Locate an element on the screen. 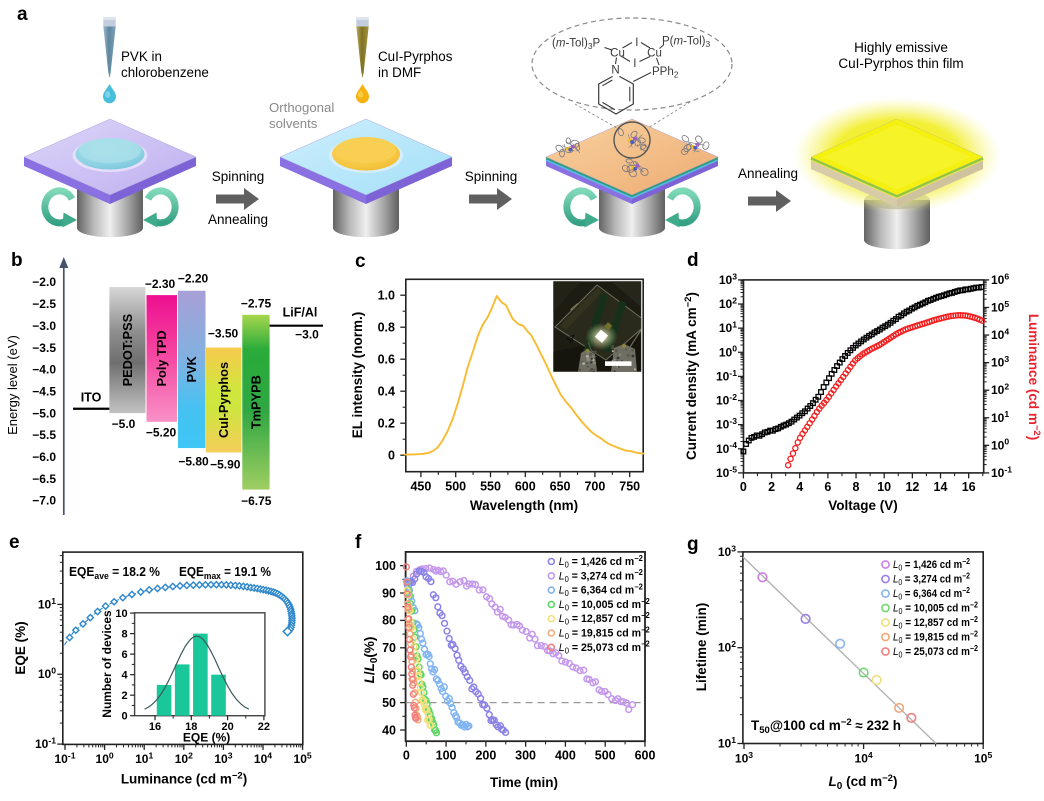 The height and width of the screenshot is (801, 1044). svg-text: 18 is located at coordinates (191, 727).